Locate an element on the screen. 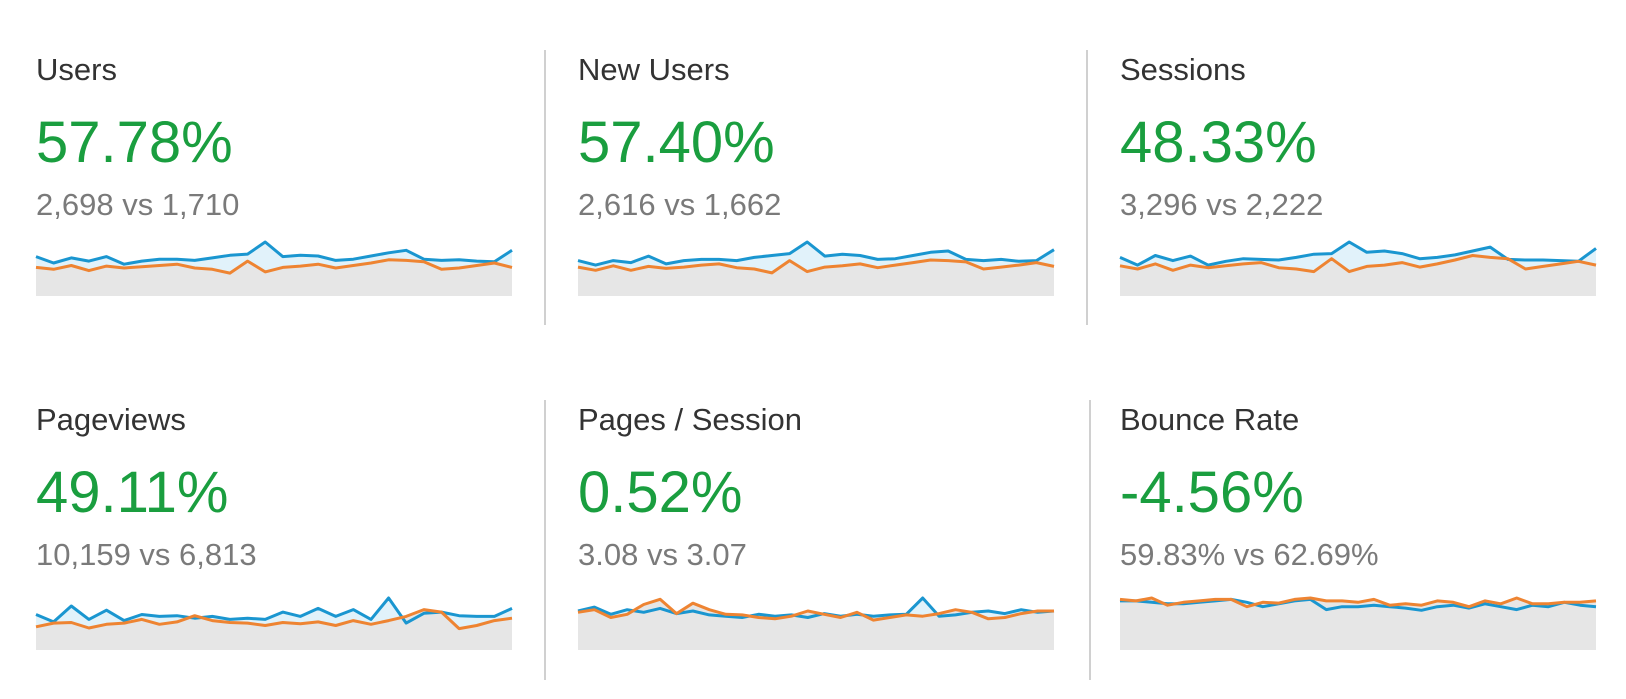 The width and height of the screenshot is (1626, 699). metric-value: 57.78% is located at coordinates (134, 142).